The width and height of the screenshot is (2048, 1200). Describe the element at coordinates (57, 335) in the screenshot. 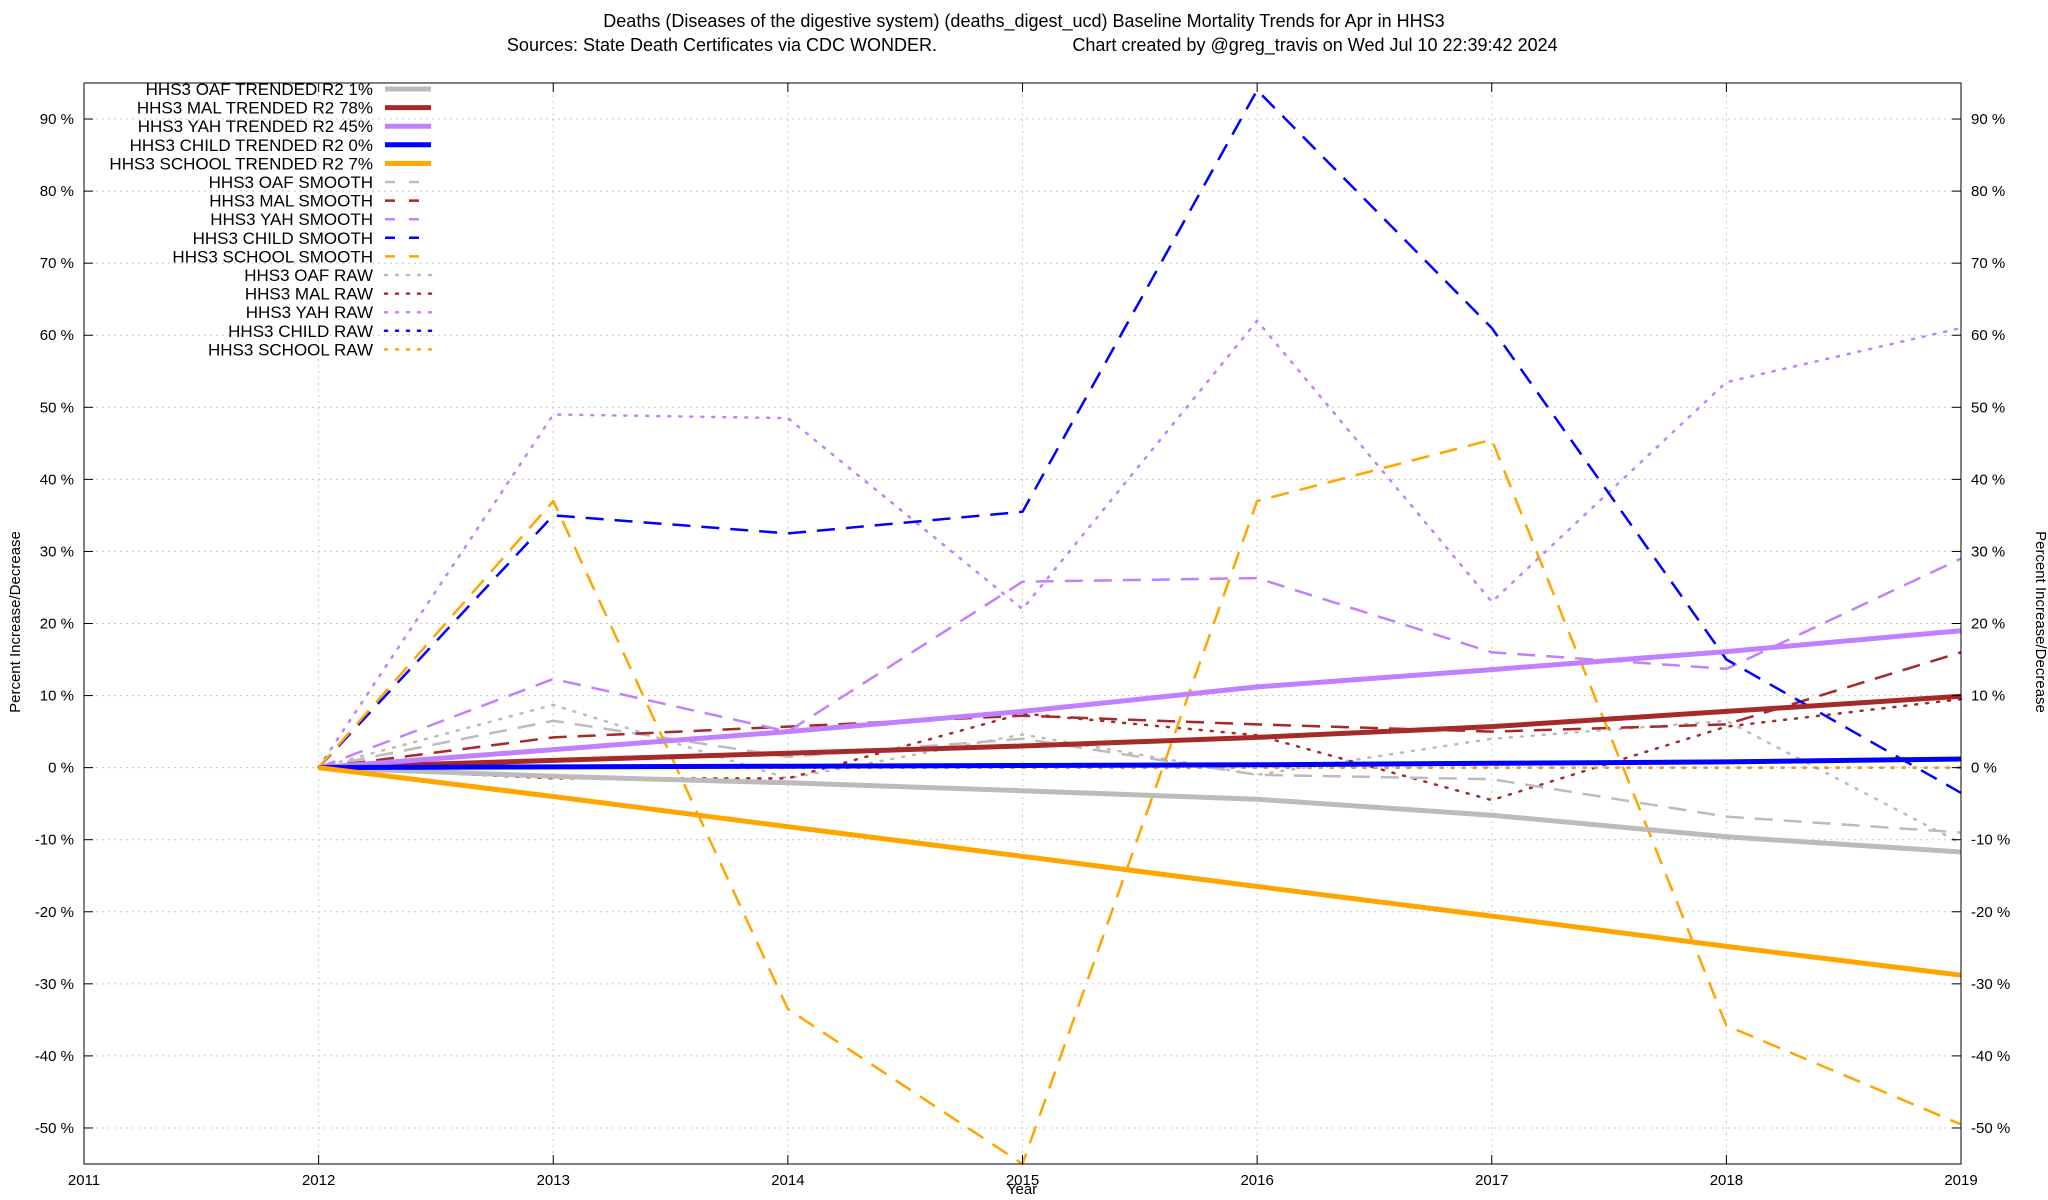

I see `y-tick-label-left: 60 %` at that location.